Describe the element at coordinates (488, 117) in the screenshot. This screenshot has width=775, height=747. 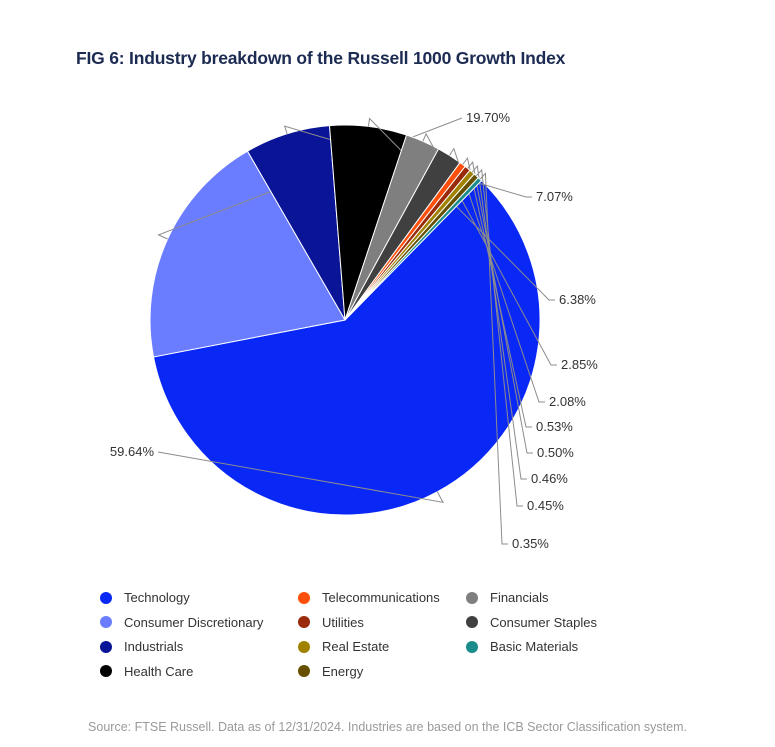
I see `data-label: 19.70%` at that location.